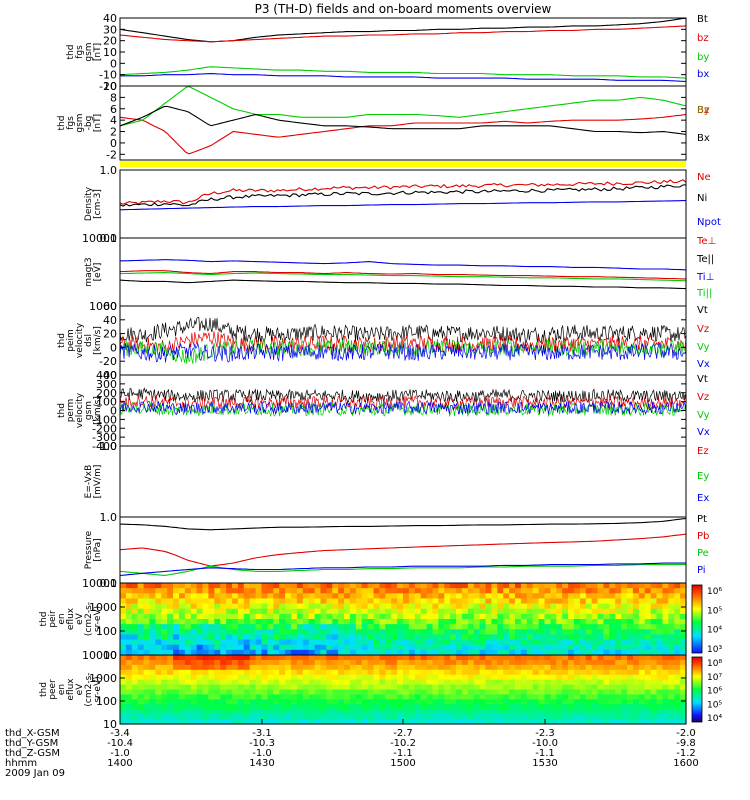  Describe the element at coordinates (99, 655) in the screenshot. I see `y-tick-label: 10000` at that location.